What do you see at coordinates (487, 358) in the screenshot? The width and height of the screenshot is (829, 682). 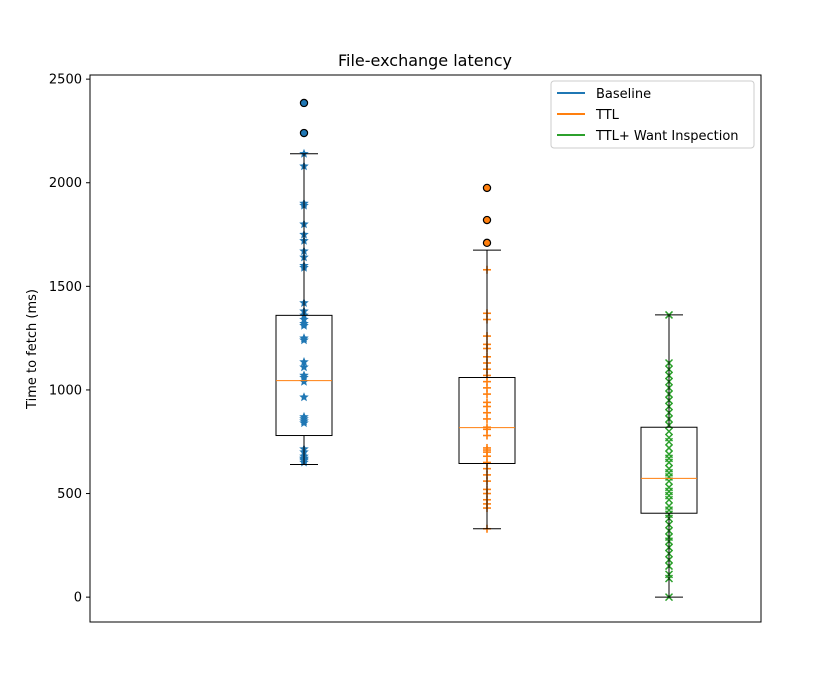 I see `boxplot-ttl` at bounding box center [487, 358].